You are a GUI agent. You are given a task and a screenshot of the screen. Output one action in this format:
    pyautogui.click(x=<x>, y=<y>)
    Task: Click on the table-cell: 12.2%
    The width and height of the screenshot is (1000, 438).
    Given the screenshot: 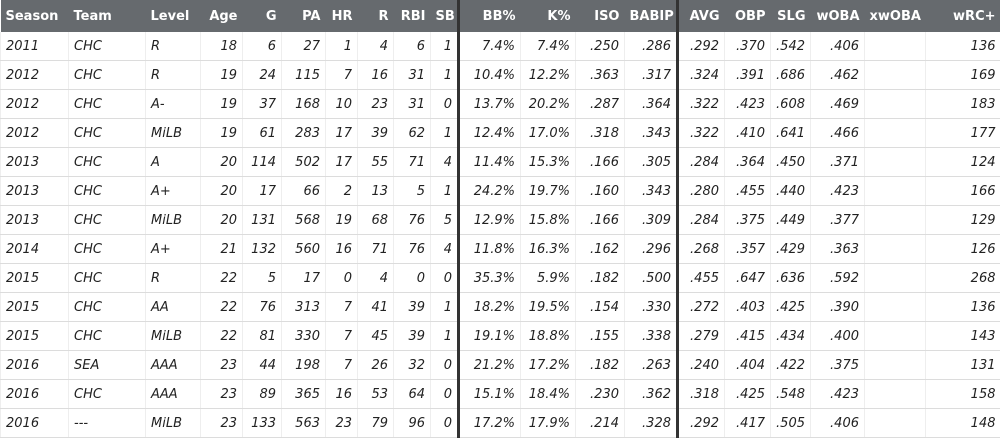 What is the action you would take?
    pyautogui.click(x=548, y=75)
    